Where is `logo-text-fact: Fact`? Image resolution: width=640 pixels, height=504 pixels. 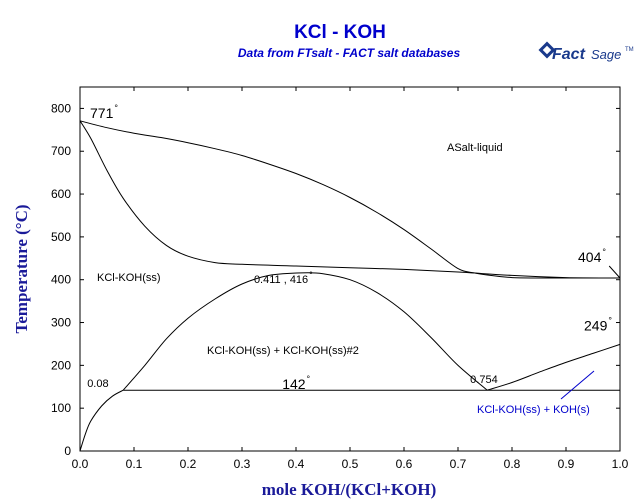 logo-text-fact: Fact is located at coordinates (569, 54).